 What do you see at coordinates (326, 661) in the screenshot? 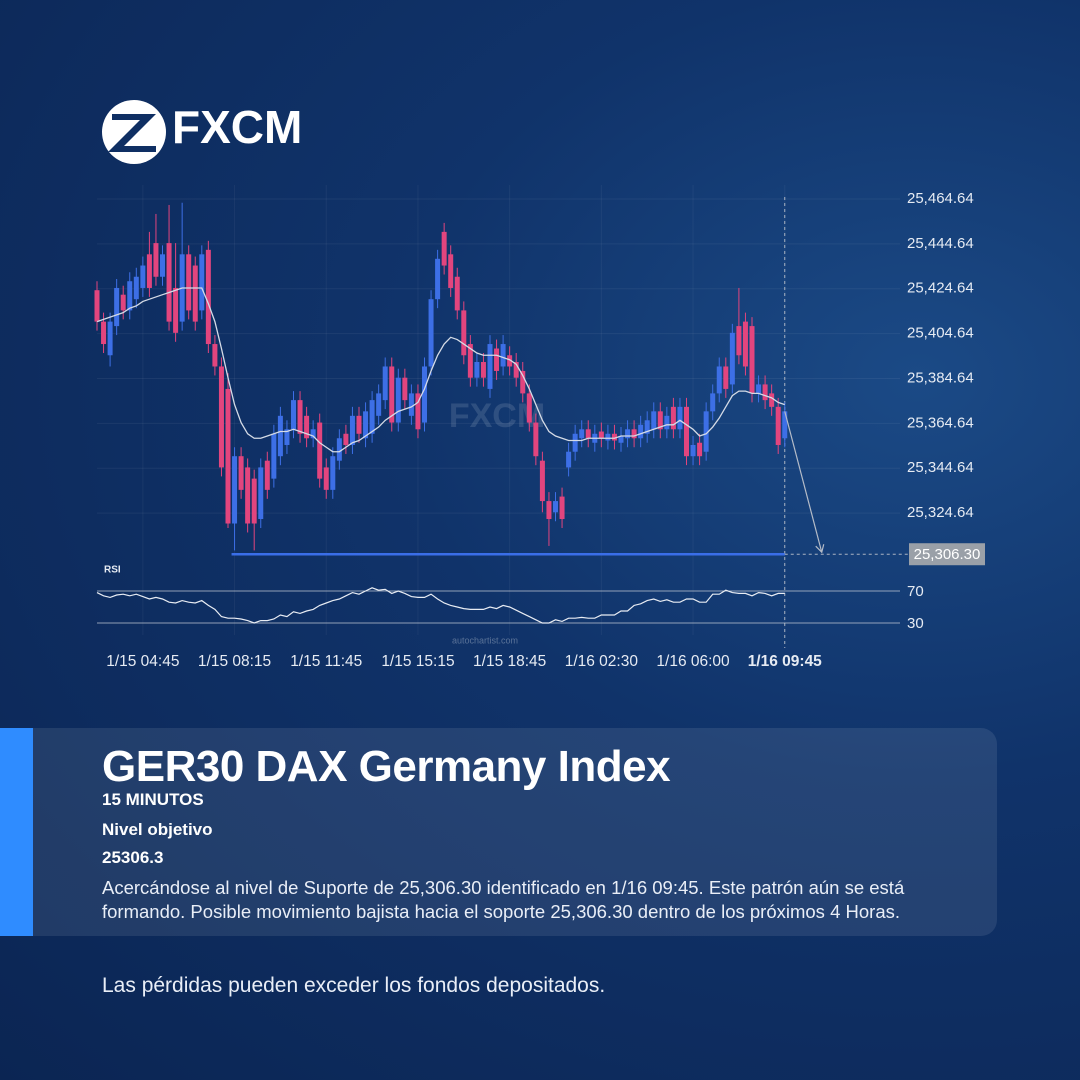
I see `x-tick-label: 1/15 11:45` at bounding box center [326, 661].